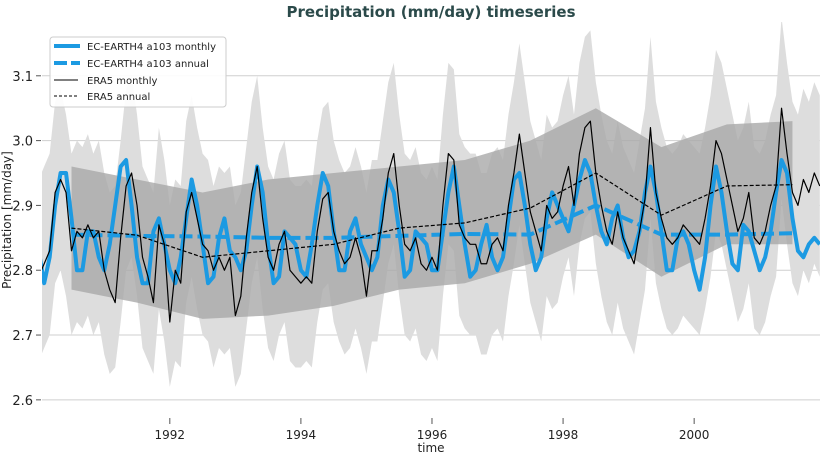 The height and width of the screenshot is (457, 820). I want to click on legend-label-model-annual: EC-EARTH4 a103 annual, so click(148, 64).